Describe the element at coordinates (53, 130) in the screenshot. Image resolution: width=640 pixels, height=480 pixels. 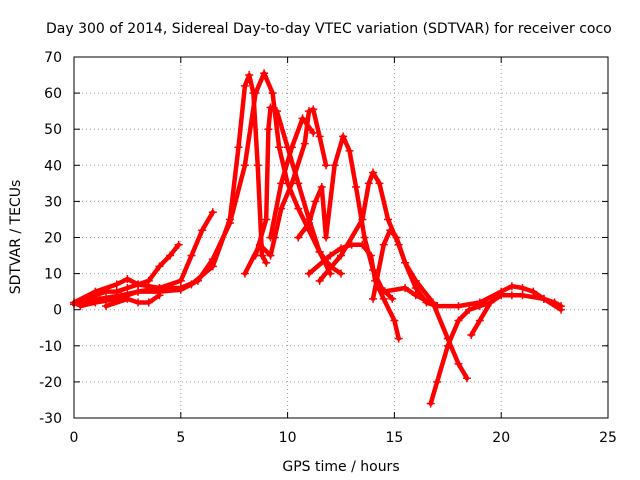
I see `y-tick-label: 50` at that location.